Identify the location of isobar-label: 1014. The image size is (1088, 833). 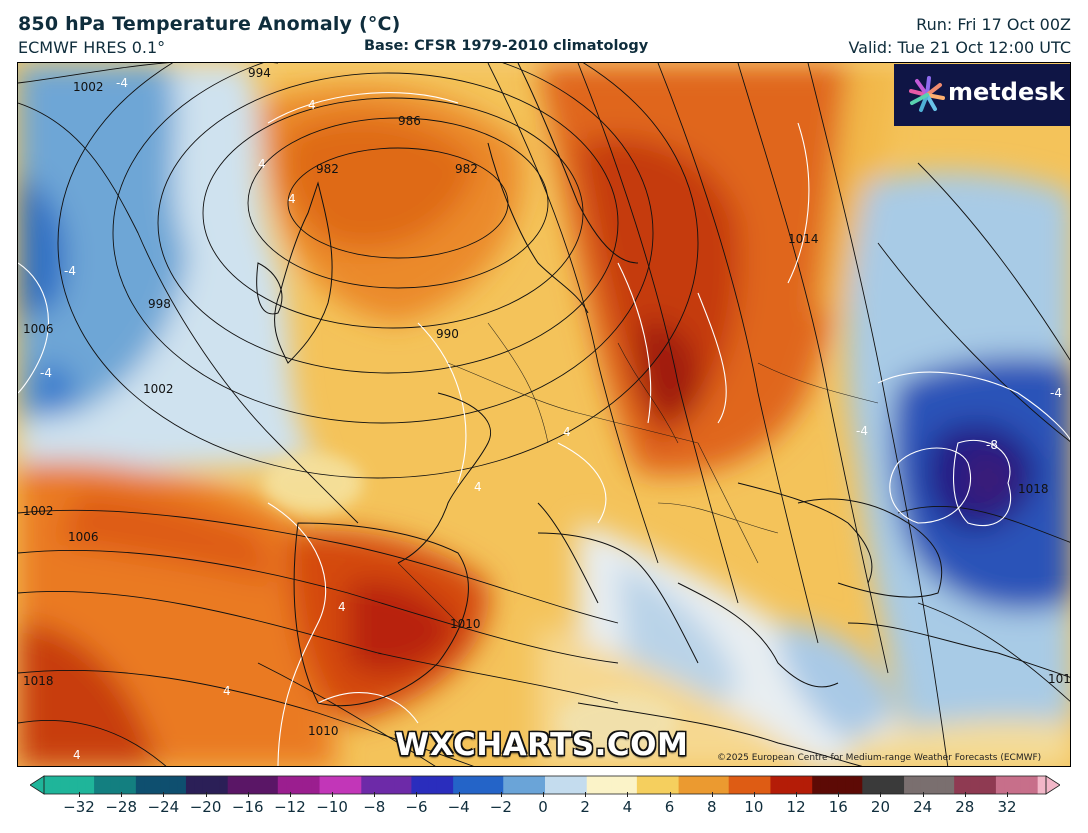
(803, 239).